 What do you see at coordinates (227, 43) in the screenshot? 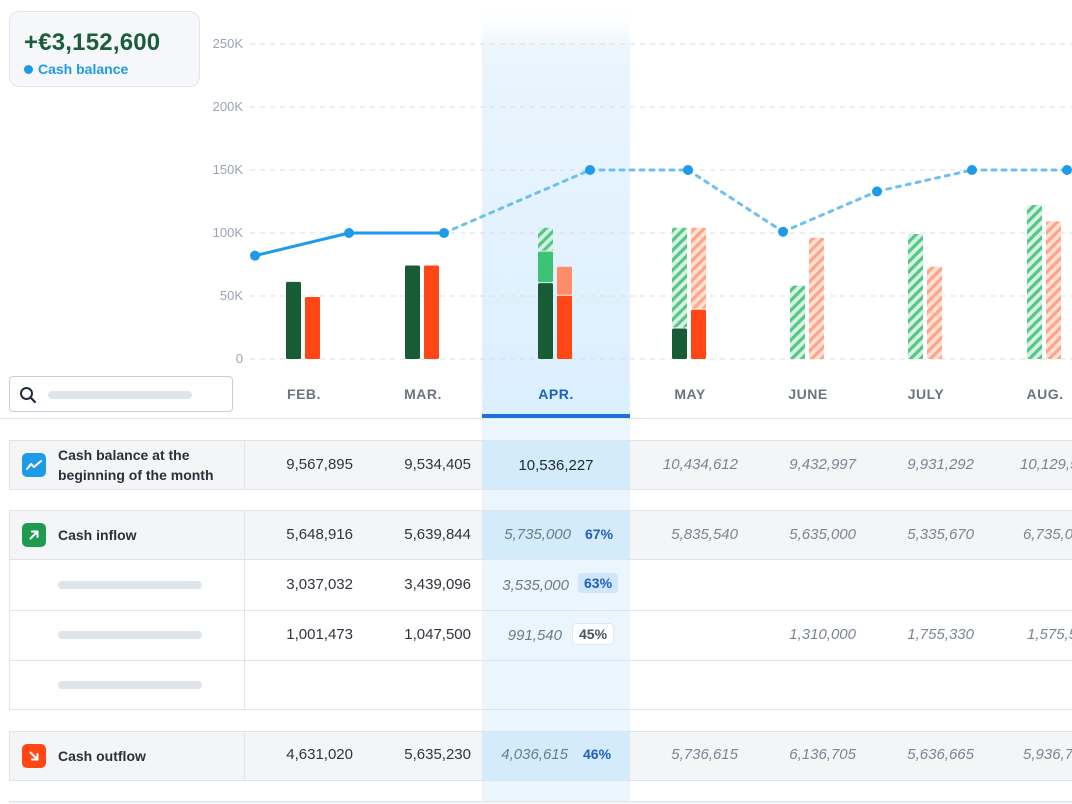
I see `y-axis-tick-label: 250K` at bounding box center [227, 43].